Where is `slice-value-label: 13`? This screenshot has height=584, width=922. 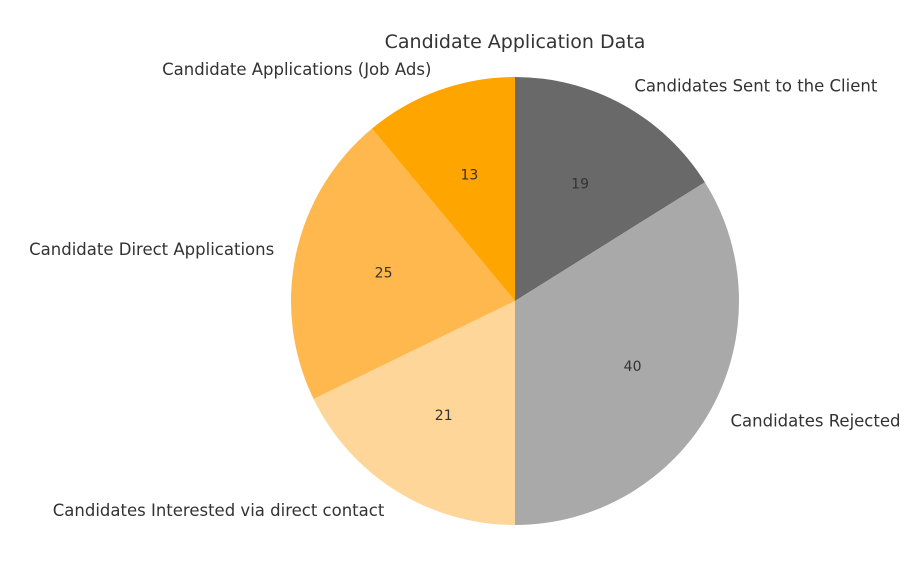
slice-value-label: 13 is located at coordinates (469, 176).